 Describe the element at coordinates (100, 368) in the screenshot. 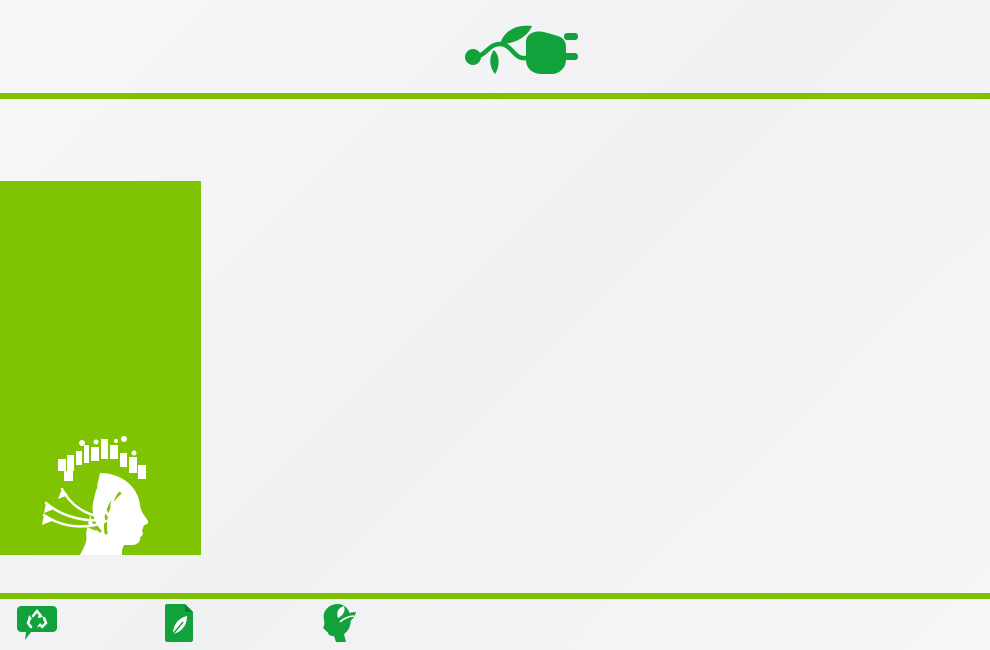

I see `side-panel` at that location.